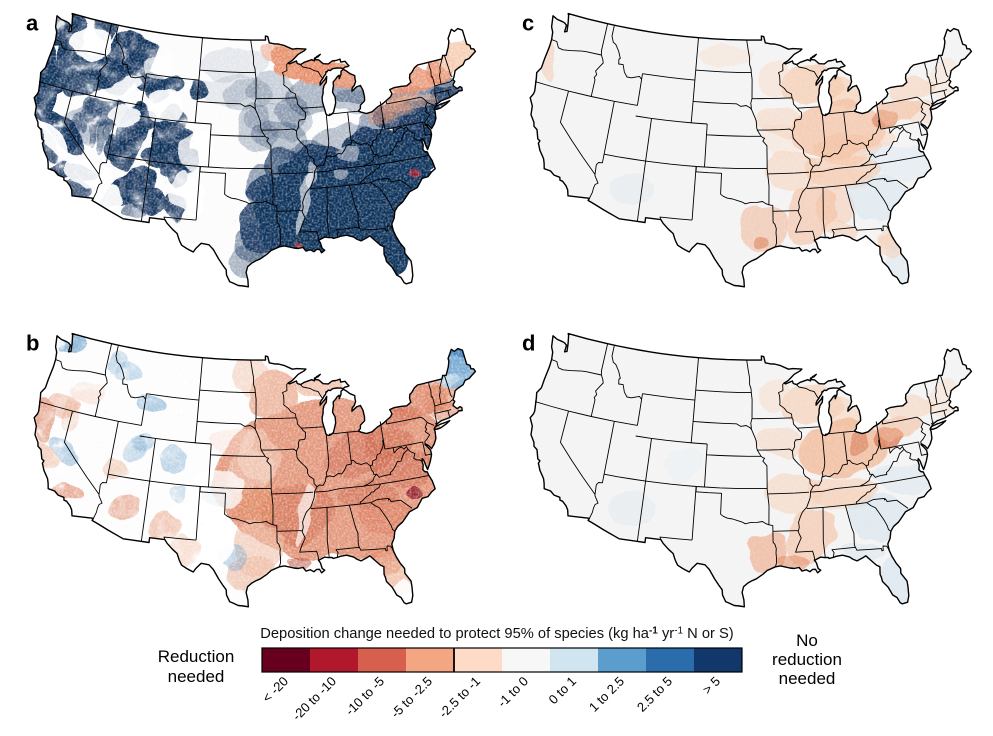  What do you see at coordinates (807, 640) in the screenshot?
I see `svg-text: No` at bounding box center [807, 640].